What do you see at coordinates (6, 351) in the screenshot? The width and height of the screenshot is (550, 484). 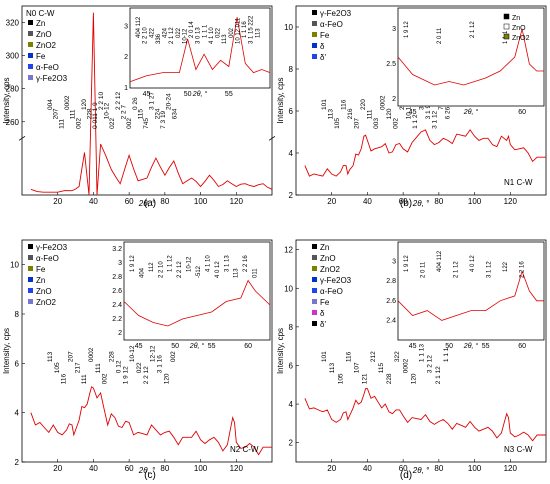 I see `y-axis-label: Intensity, cps` at bounding box center [6, 351].